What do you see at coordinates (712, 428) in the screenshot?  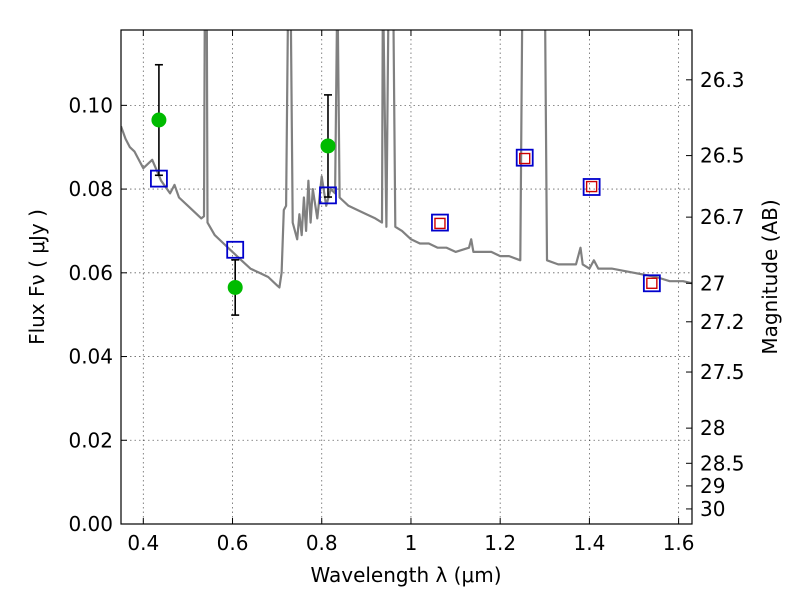 I see `right-tick-label: 28` at bounding box center [712, 428].